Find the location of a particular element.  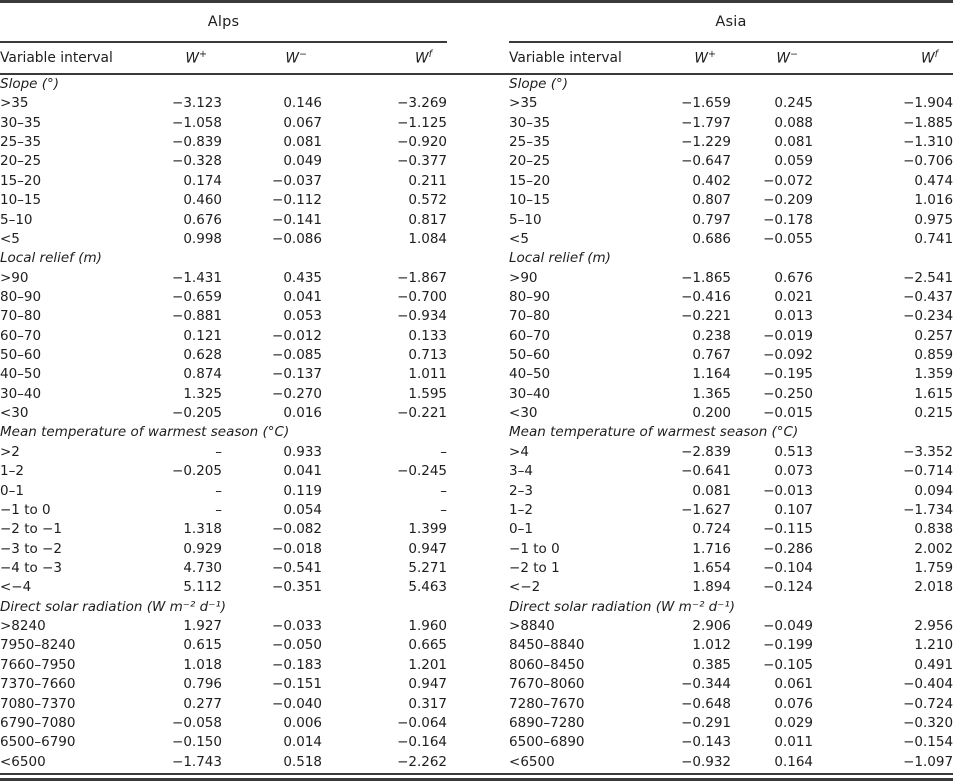

w-final-cell: 0.133 is located at coordinates (428, 335).